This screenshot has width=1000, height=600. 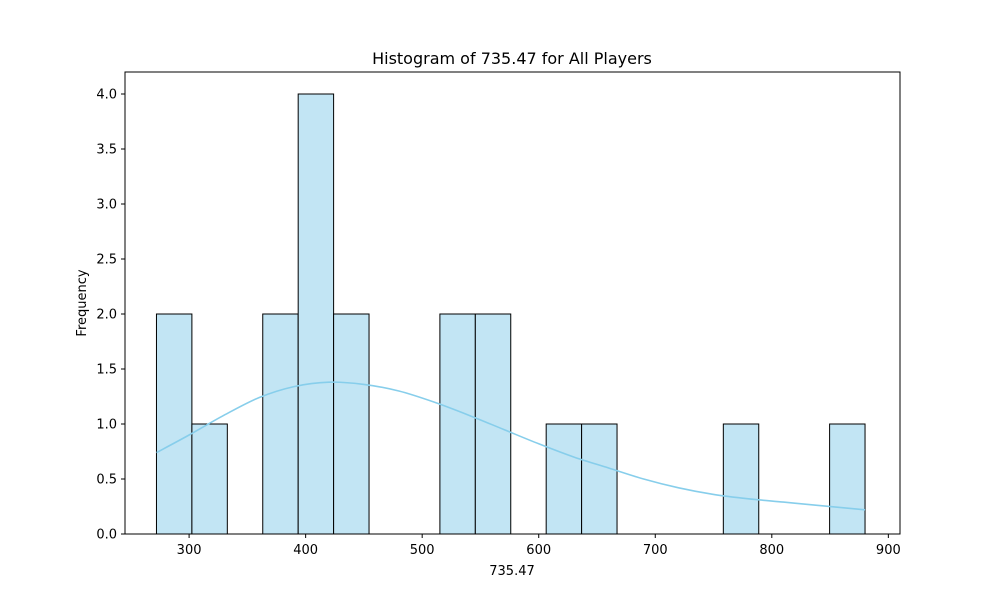 I want to click on x-tick-label: 400, so click(x=305, y=550).